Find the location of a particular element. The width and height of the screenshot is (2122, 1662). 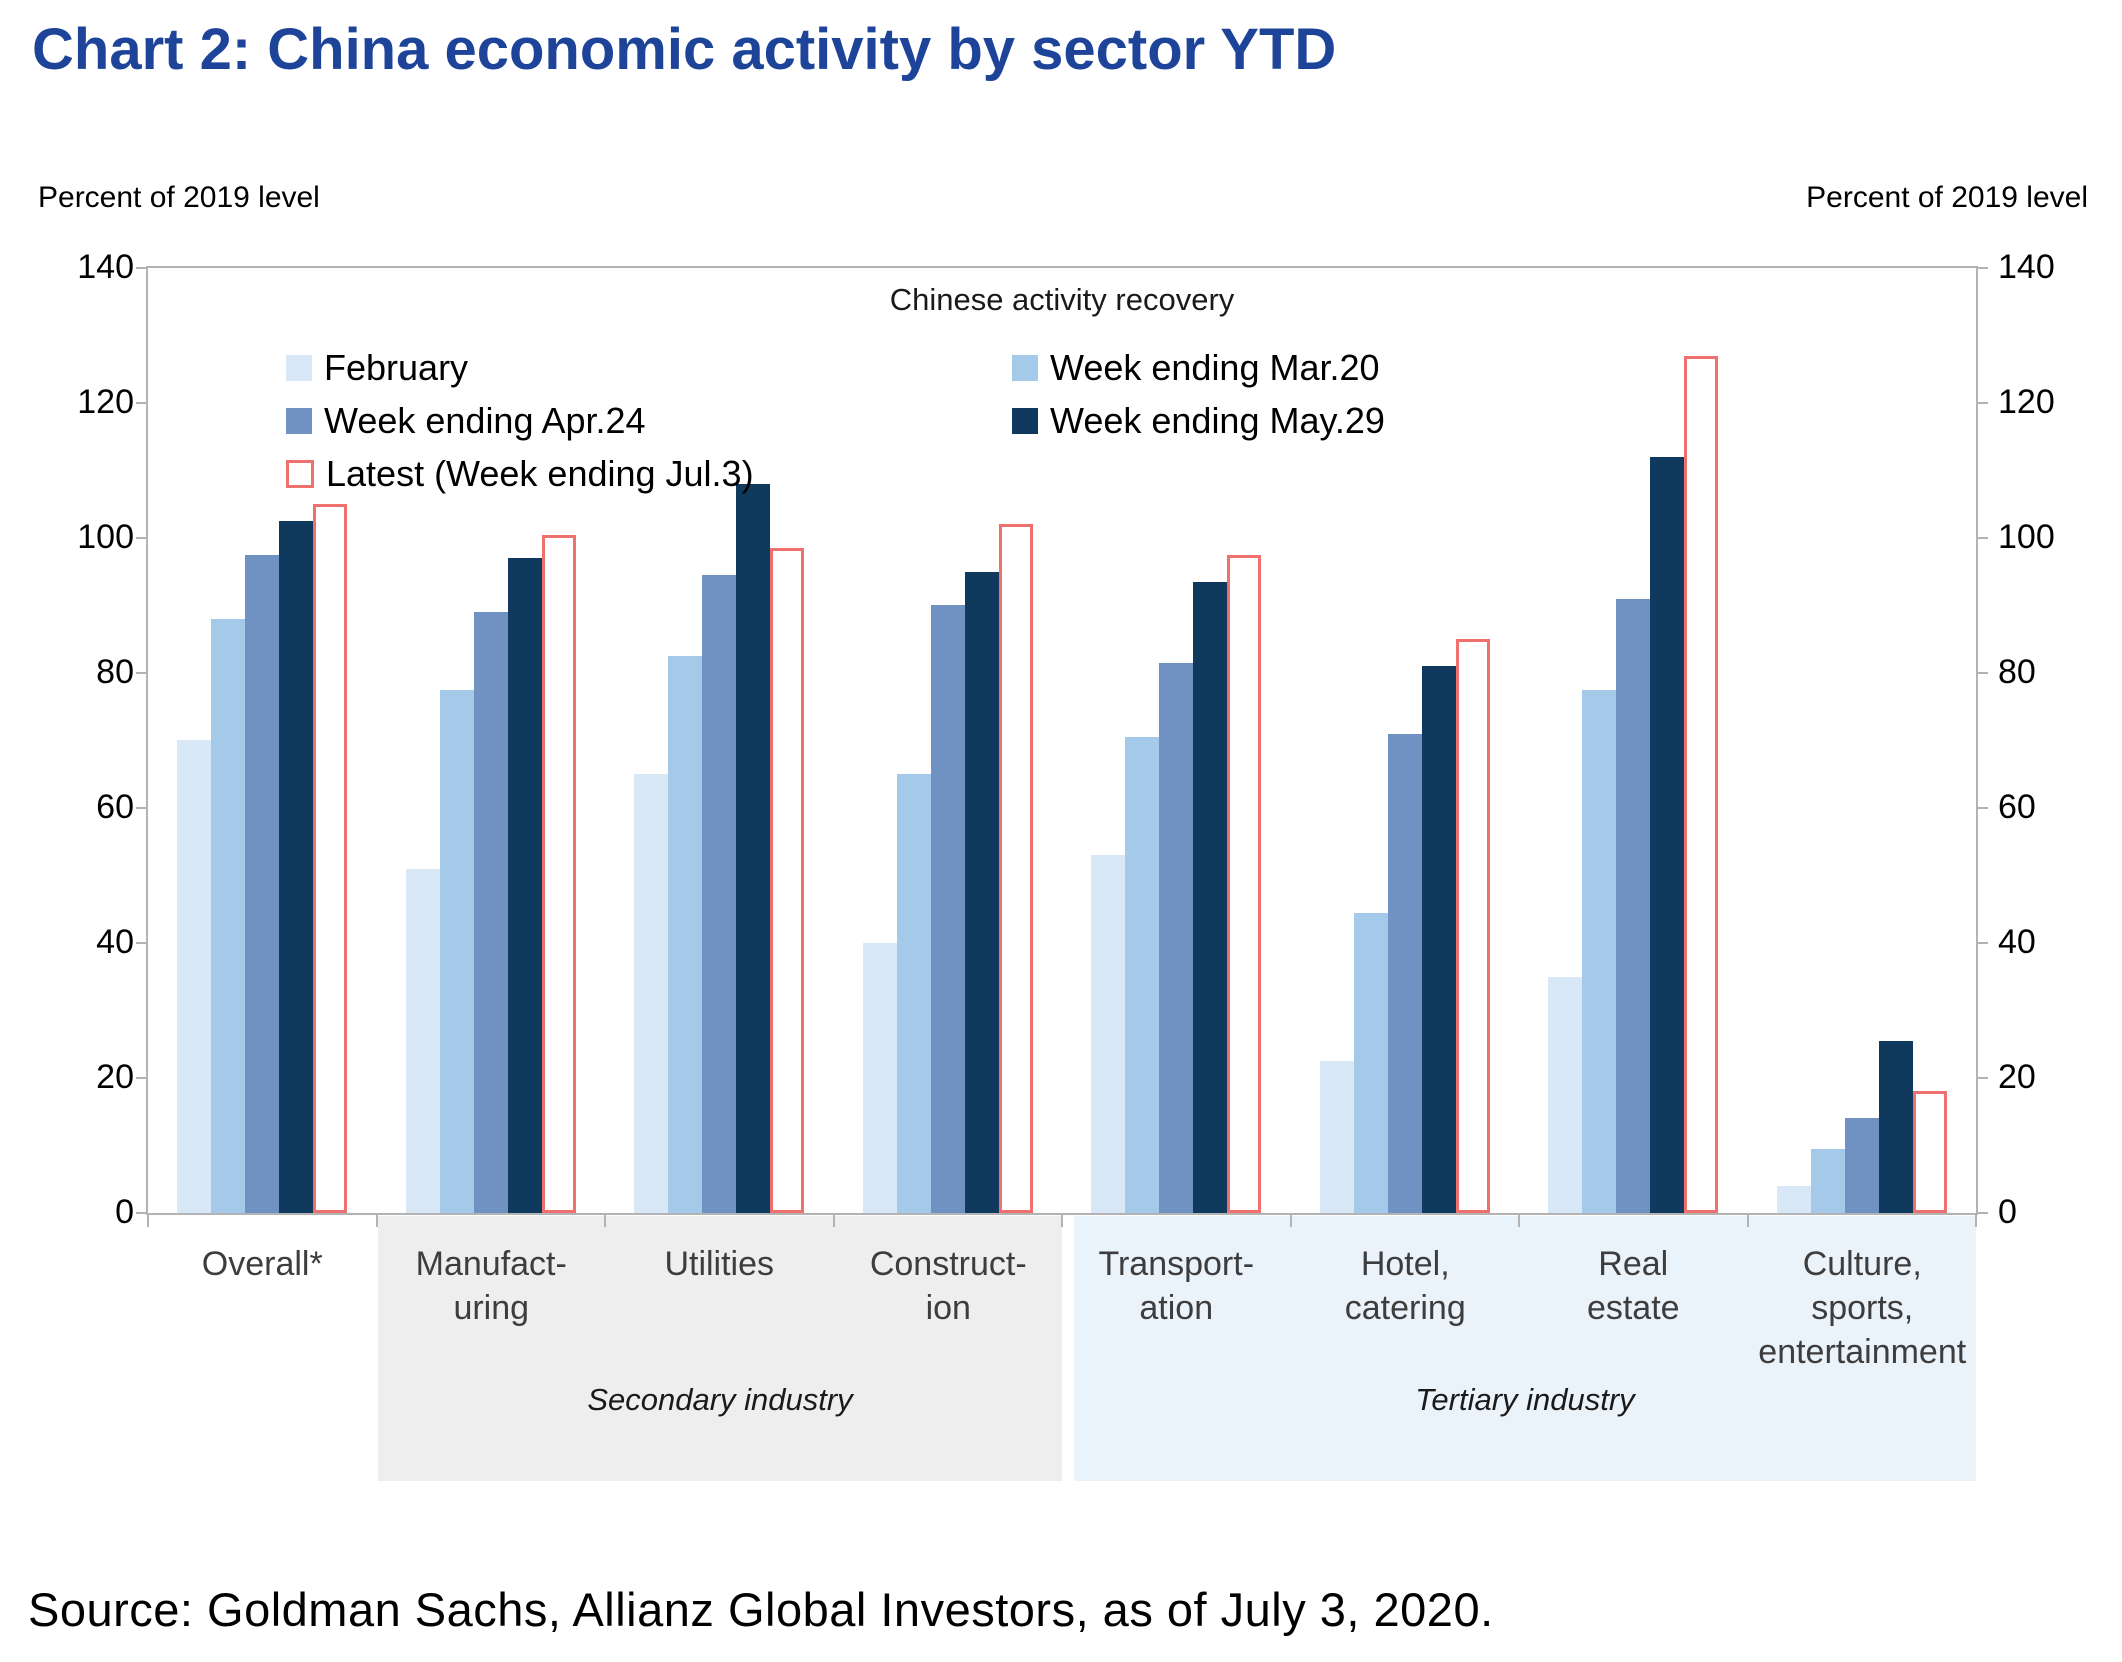

category-label: Overall* is located at coordinates (262, 1264).